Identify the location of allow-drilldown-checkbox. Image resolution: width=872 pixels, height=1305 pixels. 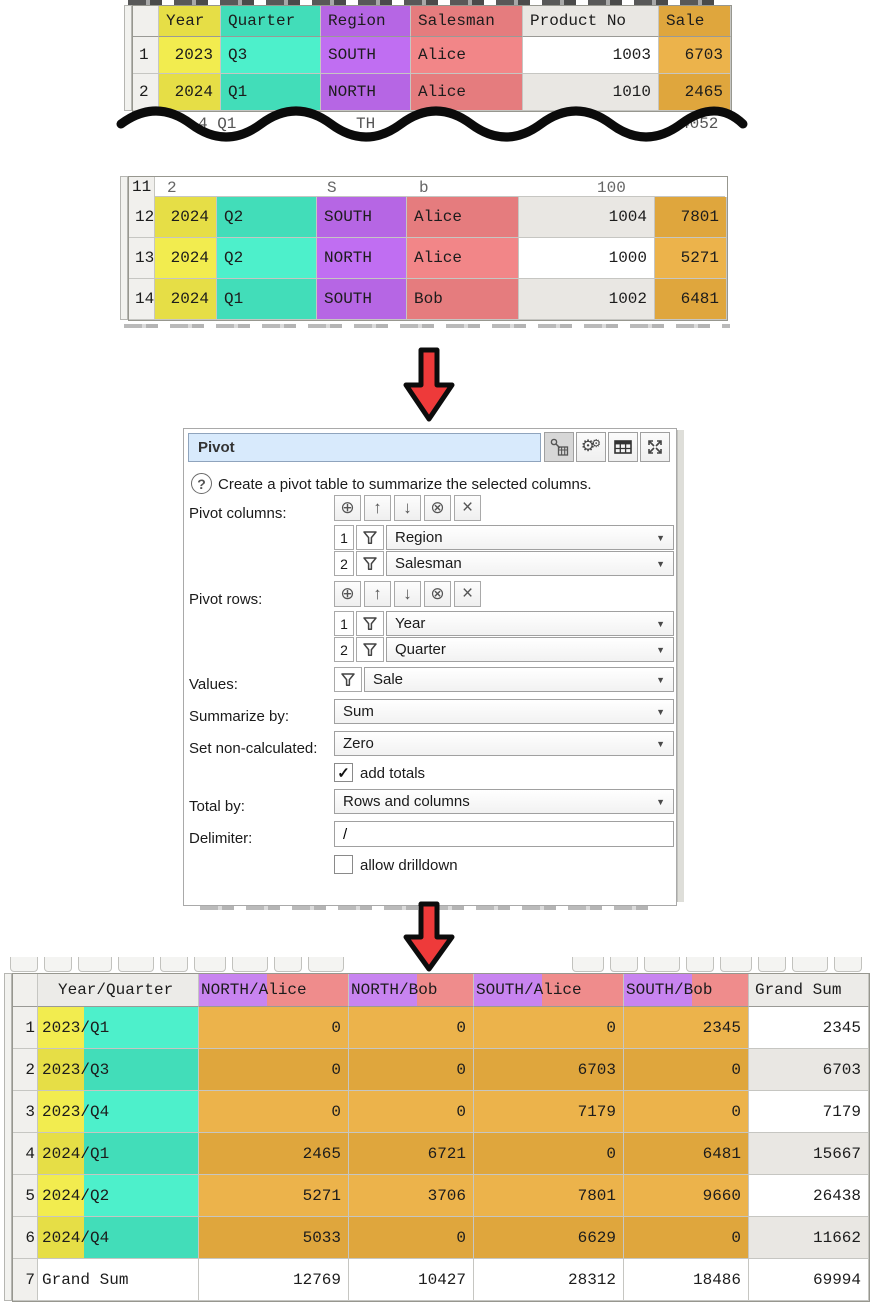
(343, 864).